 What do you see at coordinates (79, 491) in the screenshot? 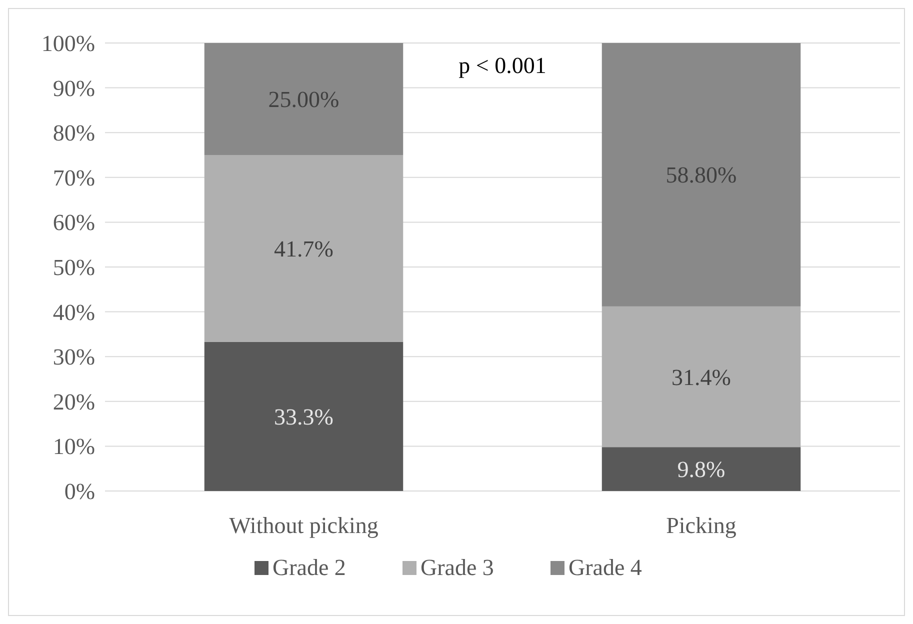
I see `y-tick-label: 0%` at bounding box center [79, 491].